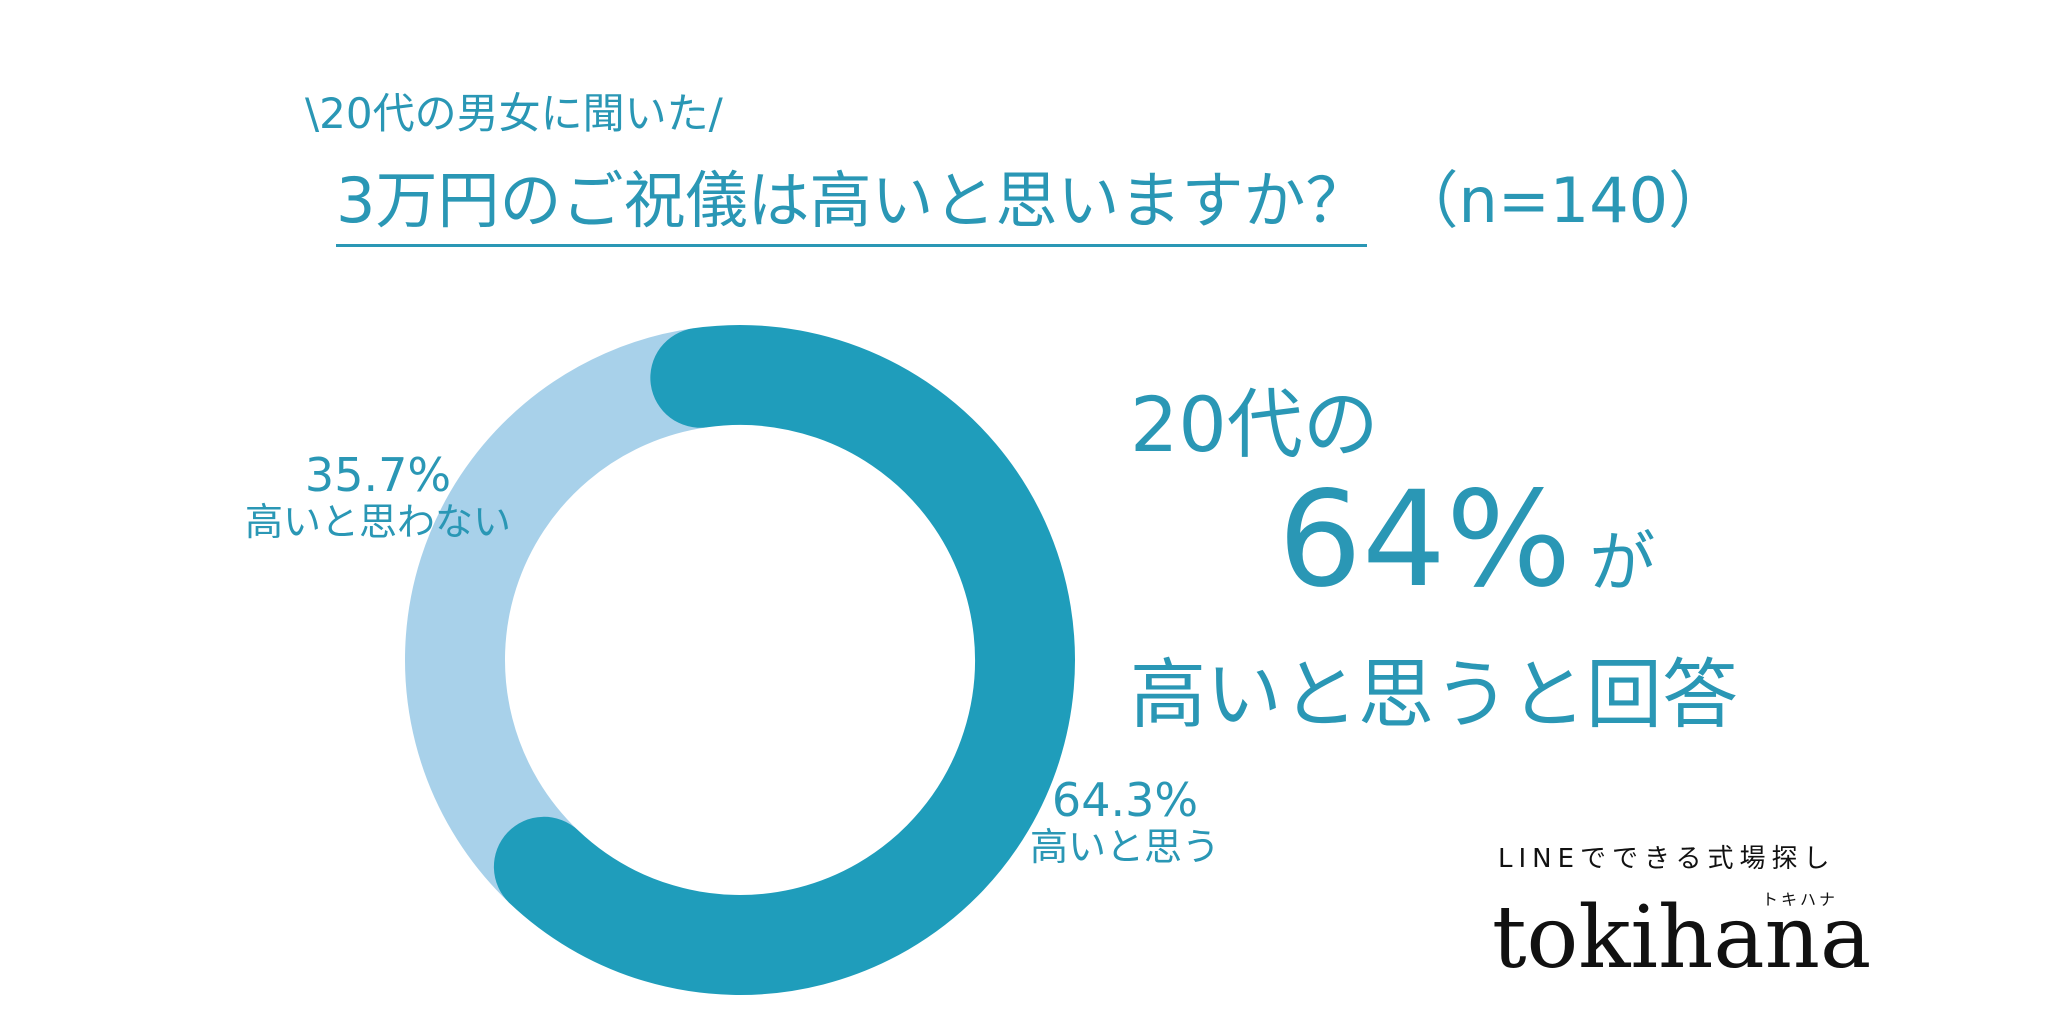  What do you see at coordinates (1425, 540) in the screenshot?
I see `callout-big-percent: 64%` at bounding box center [1425, 540].